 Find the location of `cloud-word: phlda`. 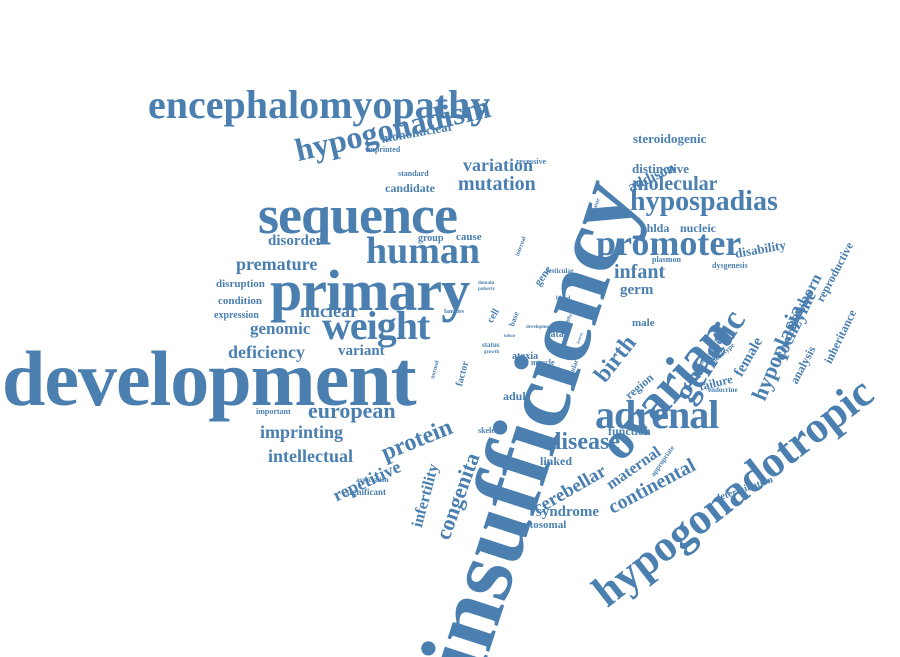

cloud-word: phlda is located at coordinates (655, 228).